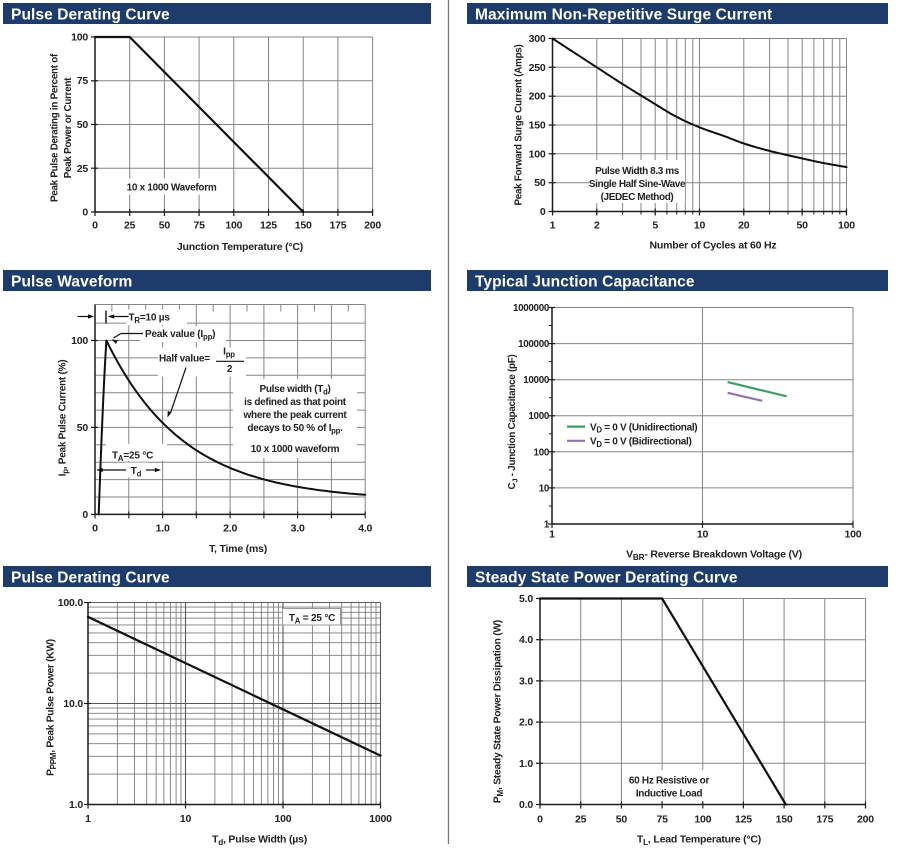 This screenshot has width=900, height=850. Describe the element at coordinates (295, 449) in the screenshot. I see `svg-text: 10 x 1000 waveform` at that location.